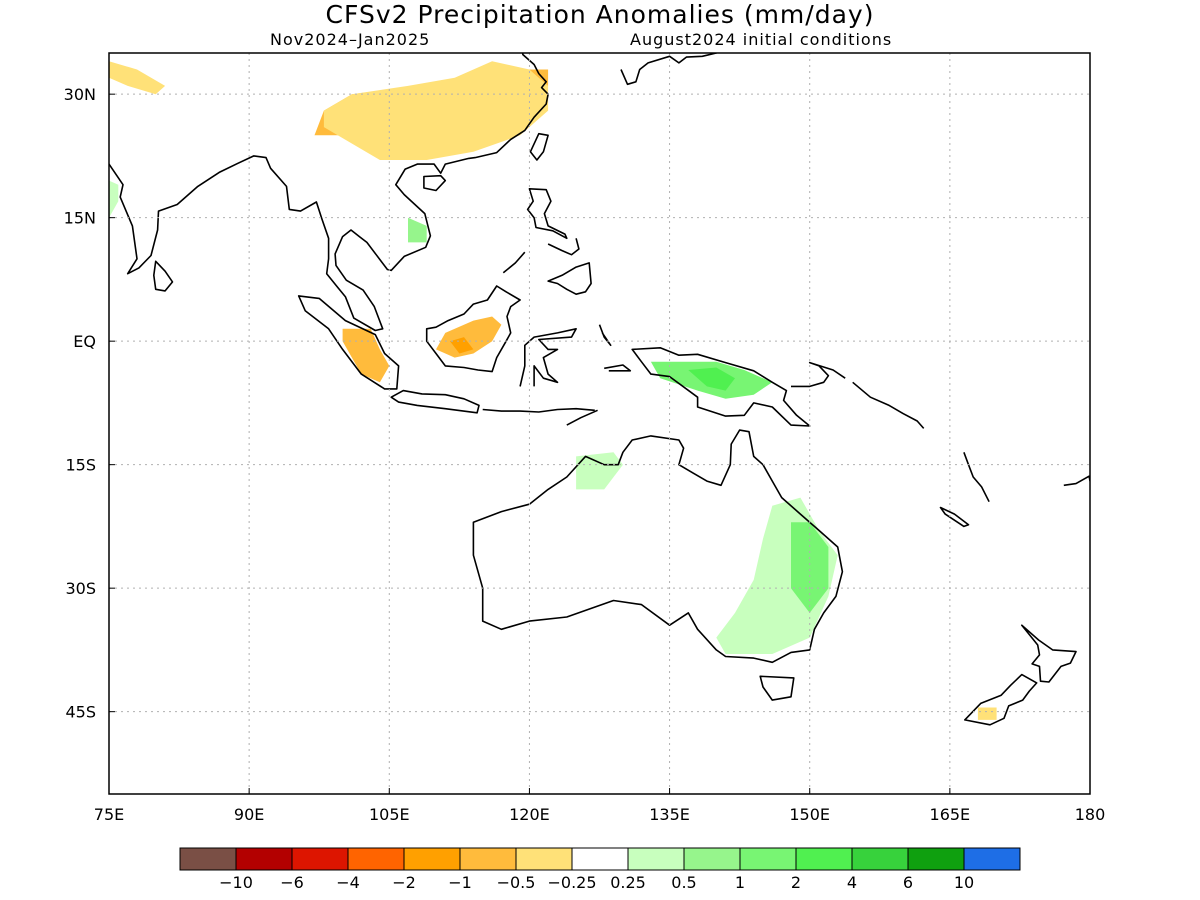 The height and width of the screenshot is (900, 1200). What do you see at coordinates (809, 814) in the screenshot?
I see `lon-tick-label: 150E` at bounding box center [809, 814].